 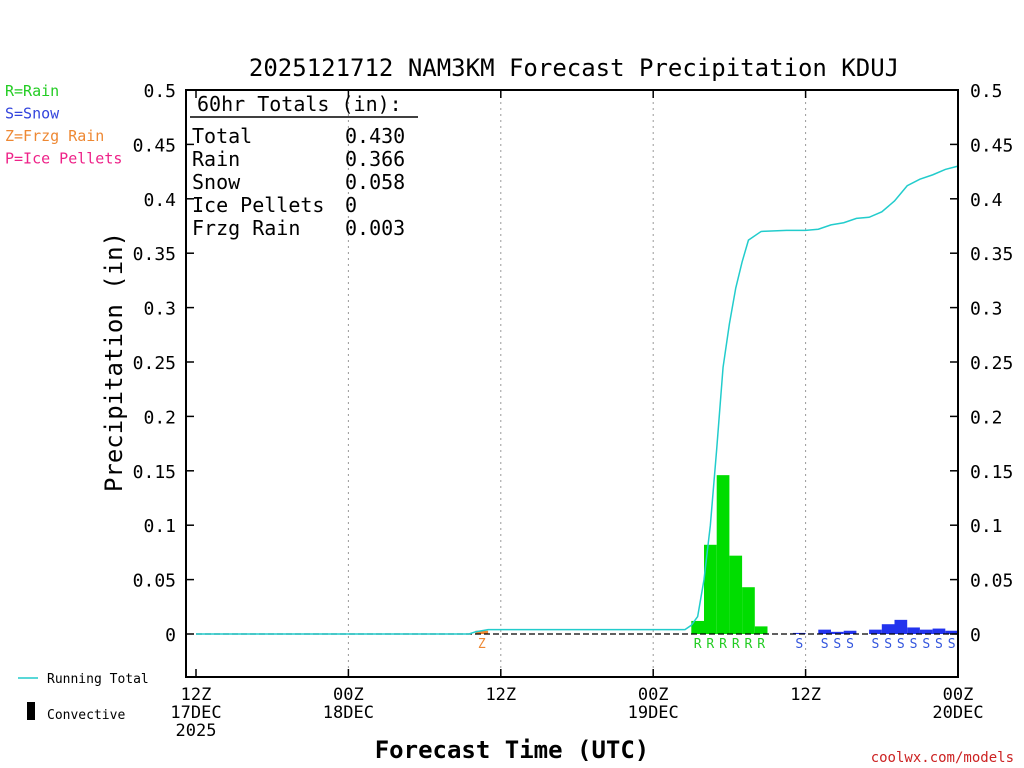 What do you see at coordinates (98, 679) in the screenshot?
I see `series-legend-label: Running Total` at bounding box center [98, 679].